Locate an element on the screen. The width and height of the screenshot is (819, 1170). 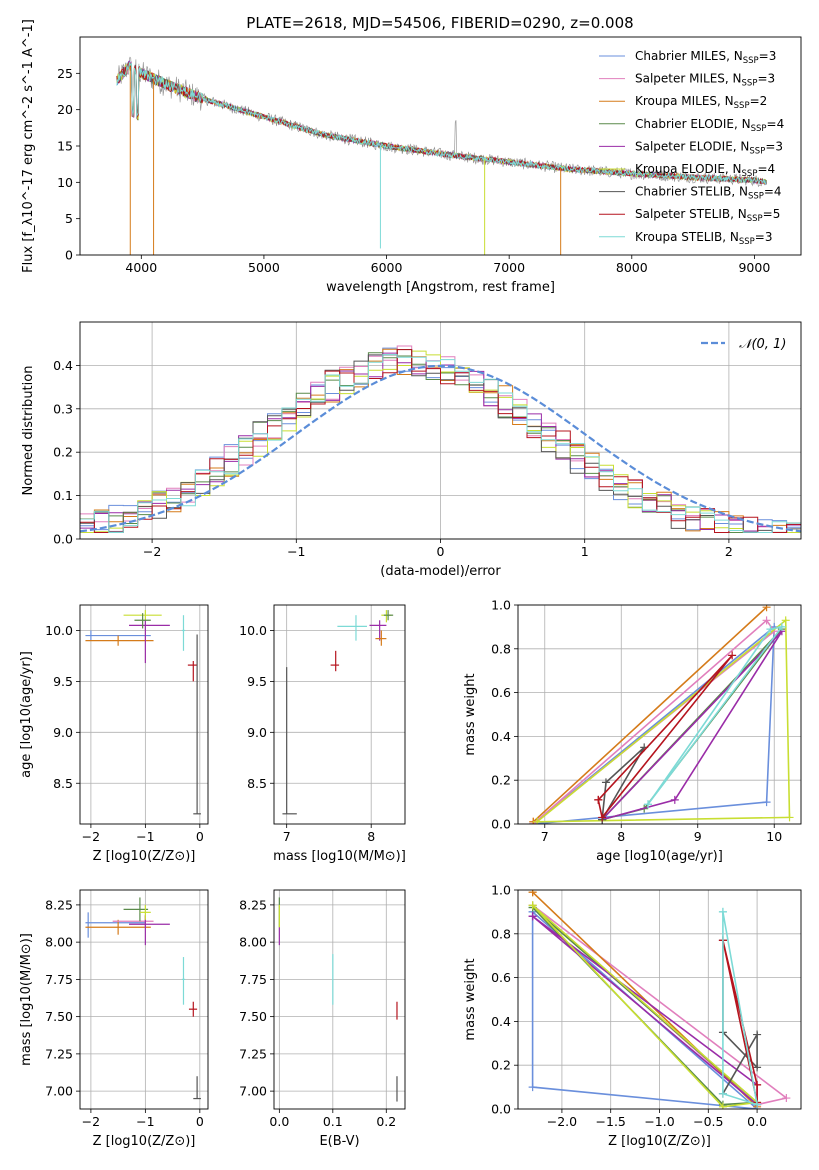
legend-entry: Chabrier ELODIE, NSSP=4 is located at coordinates (709, 125).